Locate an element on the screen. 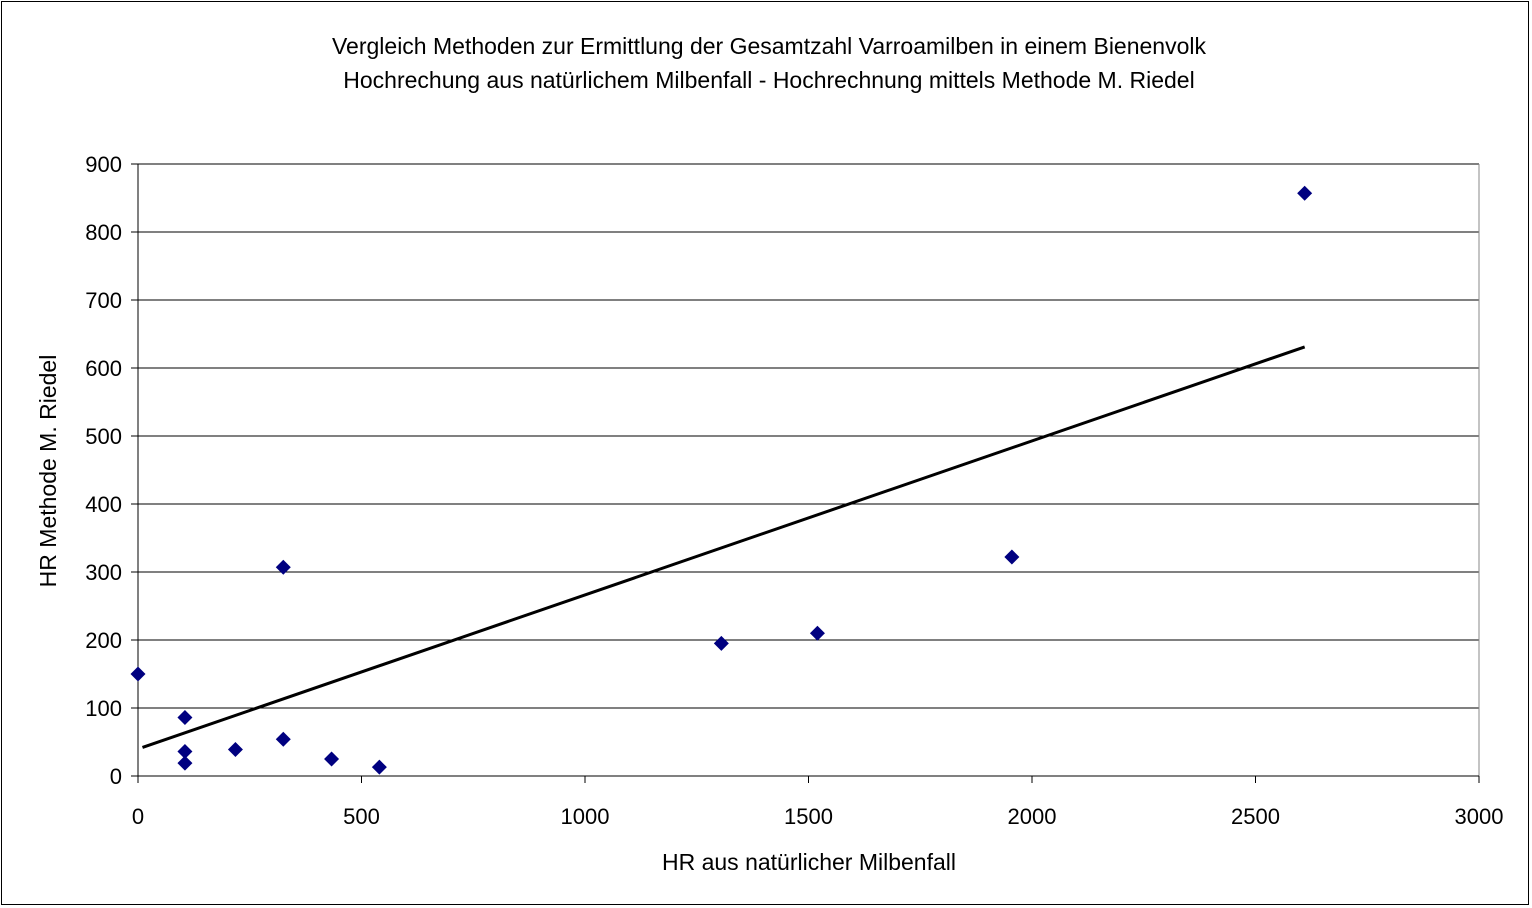 This screenshot has width=1532, height=908. y-tick-label-200: 200 is located at coordinates (103, 640).